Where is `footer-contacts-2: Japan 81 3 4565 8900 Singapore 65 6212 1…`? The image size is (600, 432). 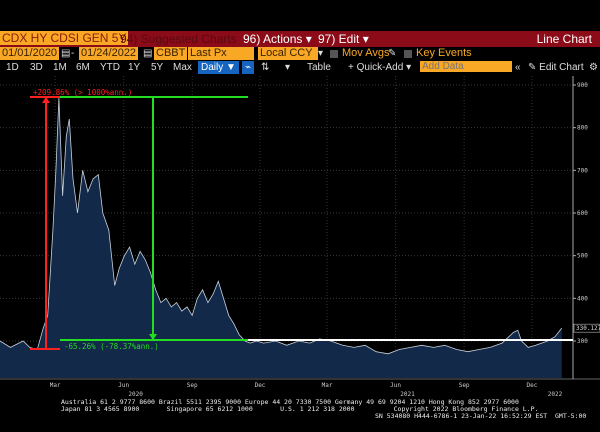
footer-contacts-2: Japan 81 3 4565 8900 Singapore 65 6212 1… is located at coordinates (300, 409).